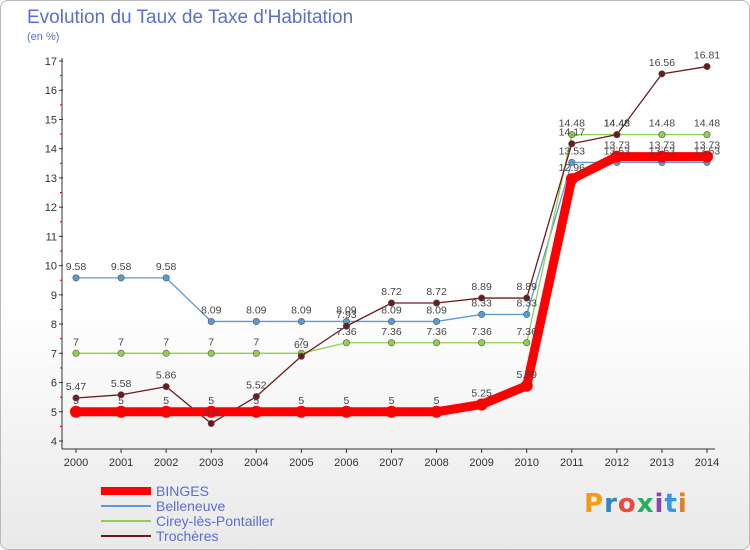 This screenshot has height=550, width=750. What do you see at coordinates (54, 384) in the screenshot?
I see `y-tick-label: 6` at bounding box center [54, 384].